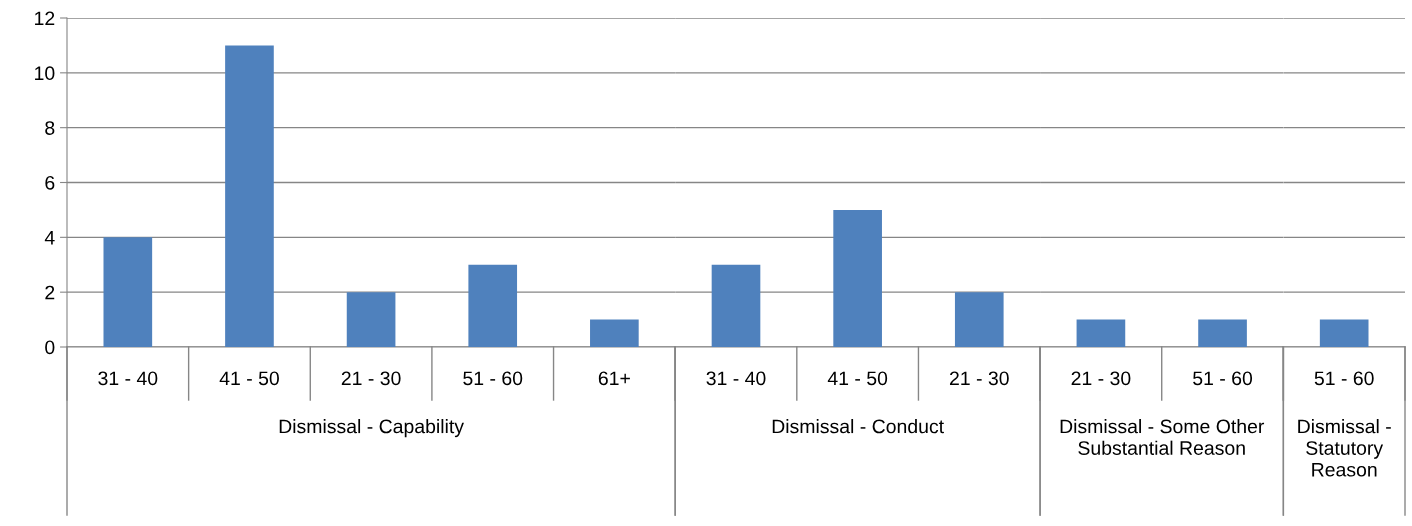 The image size is (1412, 526). I want to click on y-tick-label: 6, so click(50, 182).